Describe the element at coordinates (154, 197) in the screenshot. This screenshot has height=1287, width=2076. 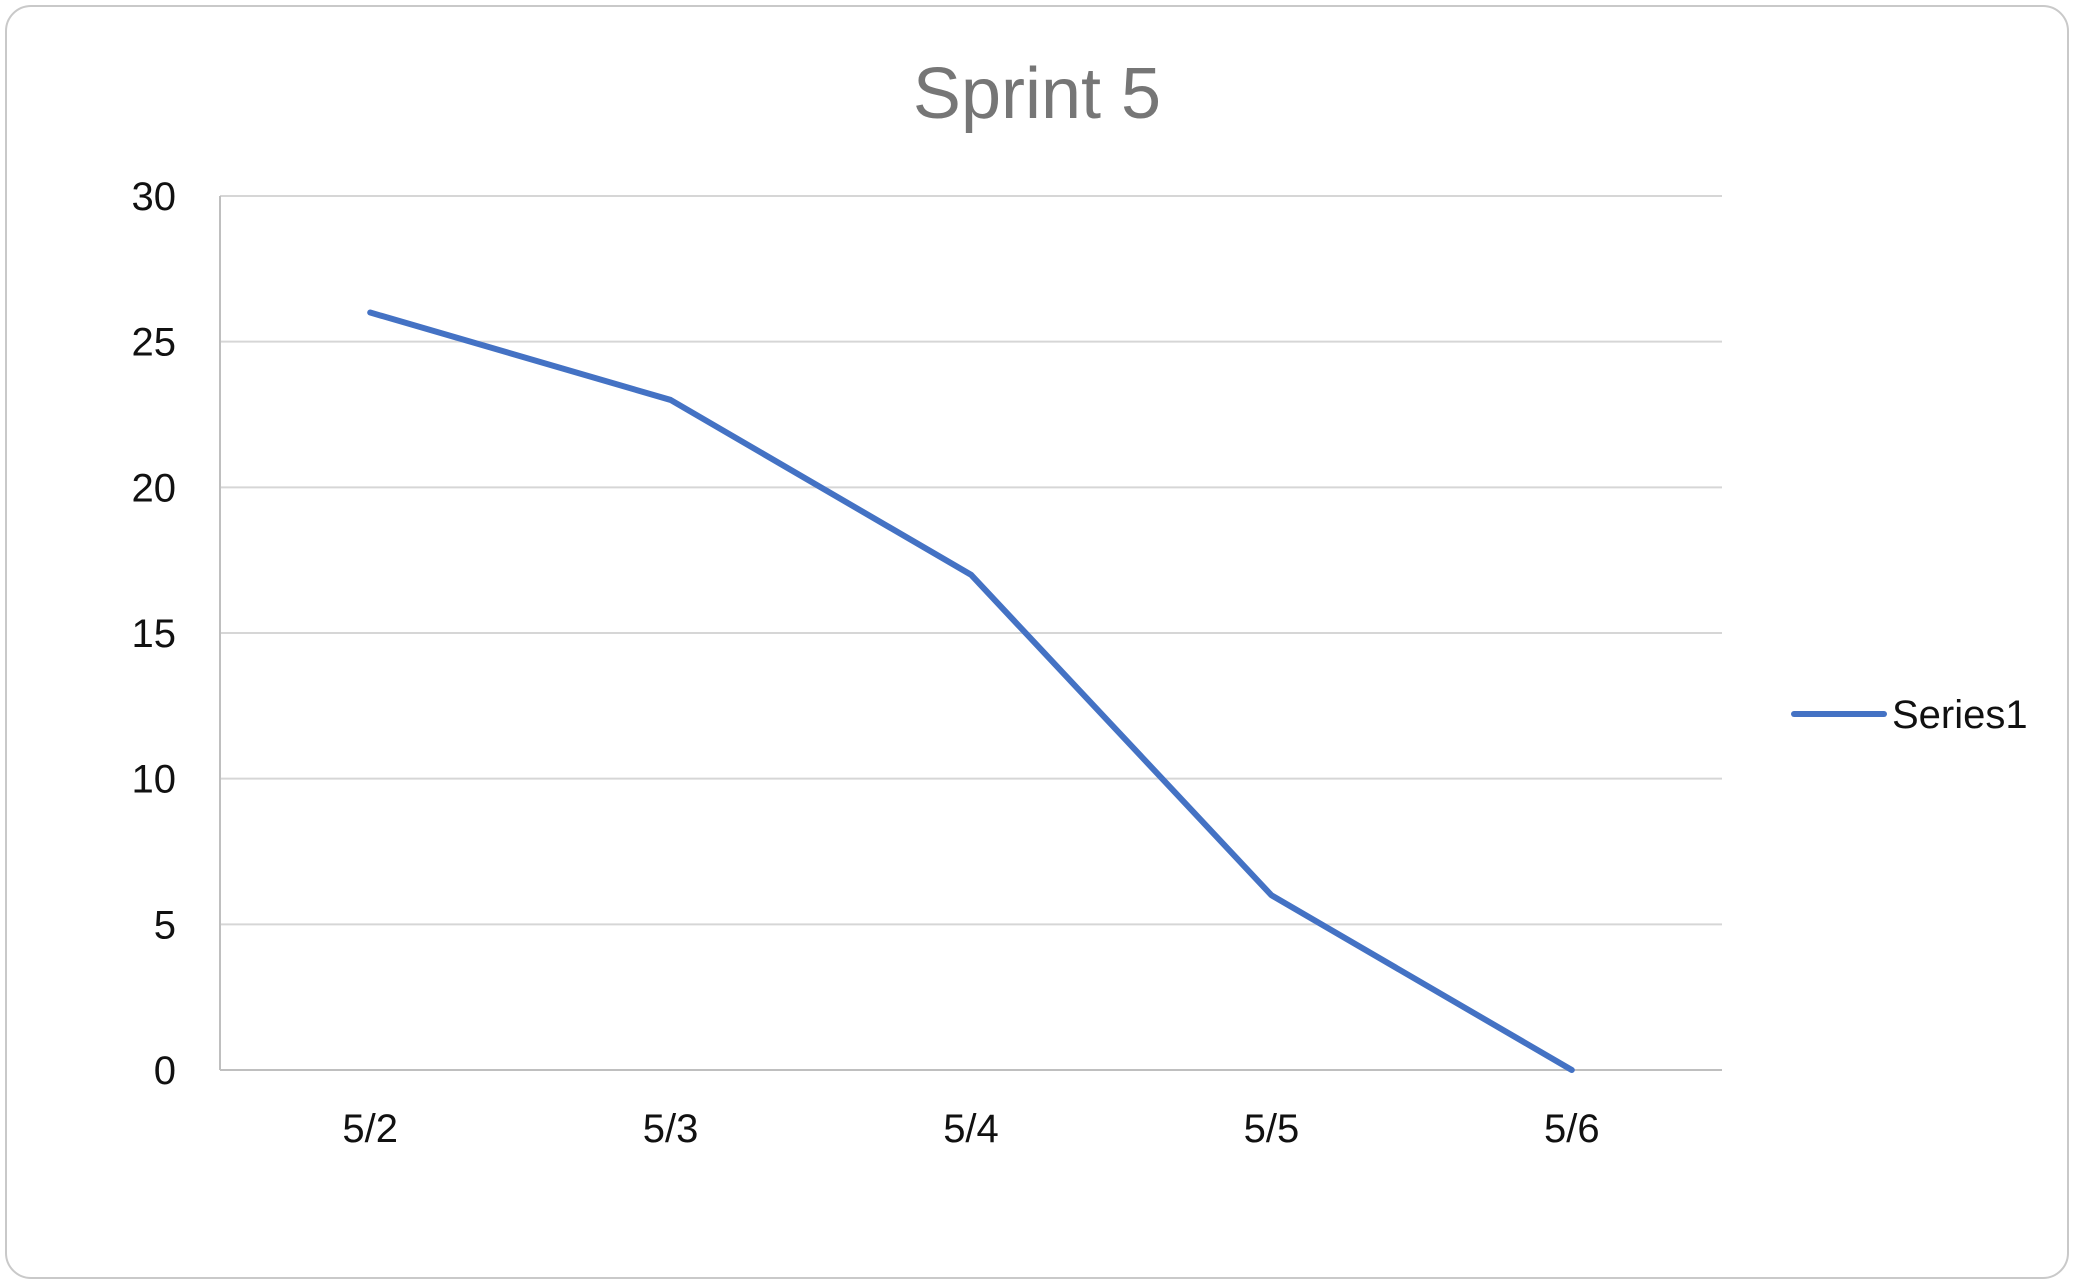
I see `y-tick-label: 30` at that location.